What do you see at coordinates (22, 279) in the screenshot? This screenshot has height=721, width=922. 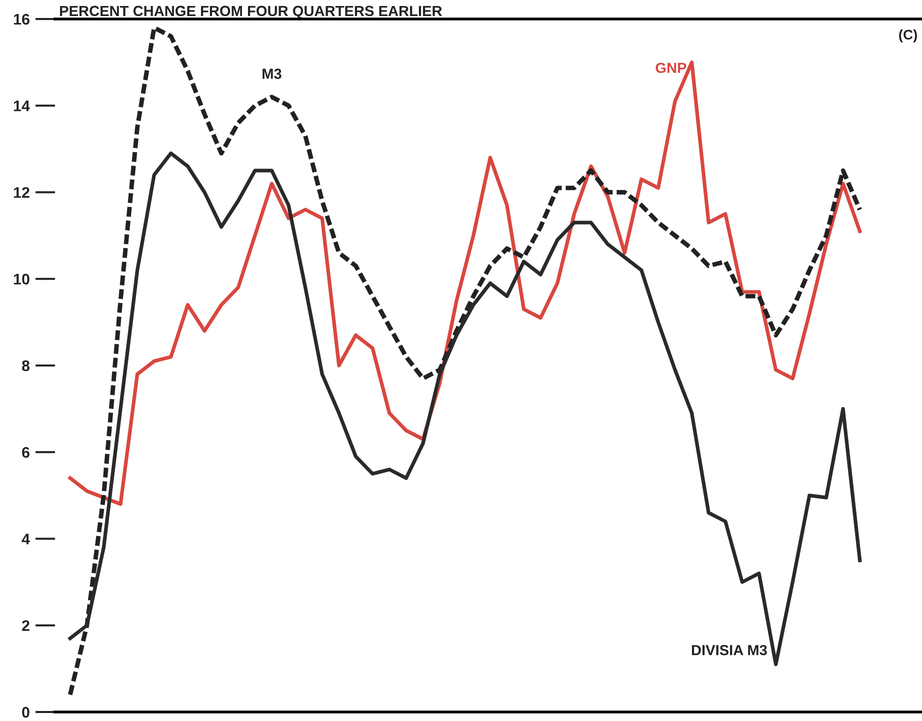 I see `y-tick-label: 10` at bounding box center [22, 279].